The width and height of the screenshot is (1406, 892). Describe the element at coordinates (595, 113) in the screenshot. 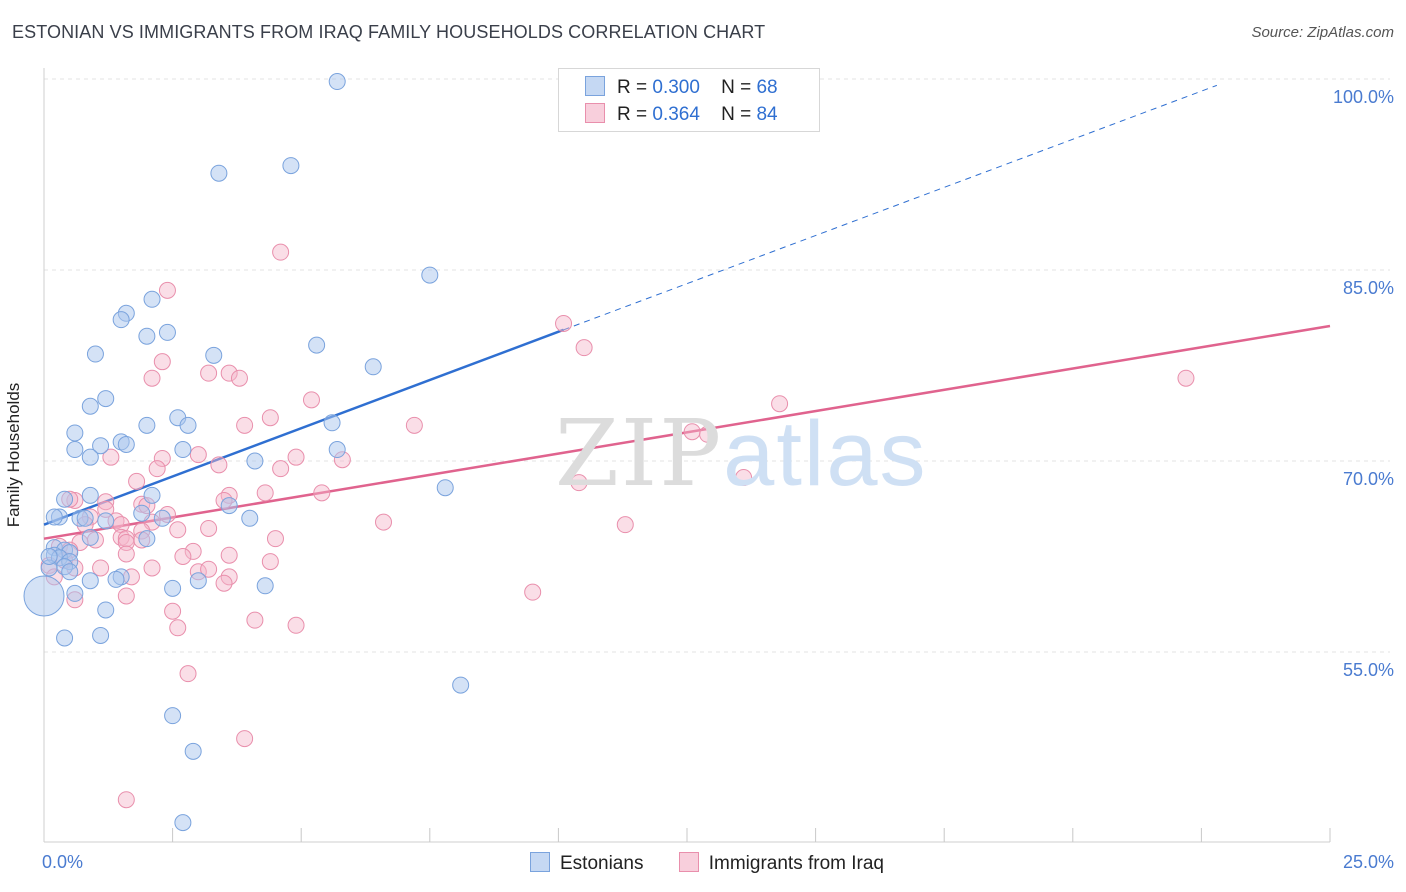

I see `legend-swatch-pink` at that location.